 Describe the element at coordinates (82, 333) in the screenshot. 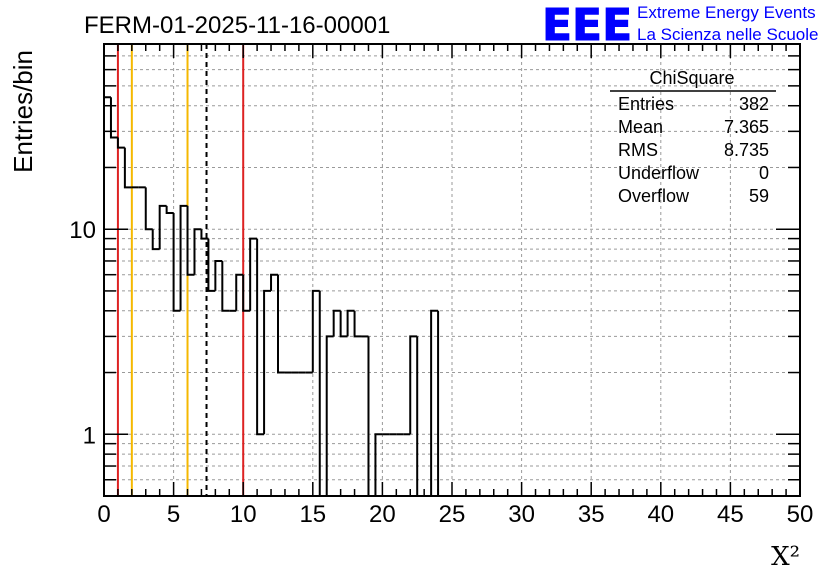

I see `y-tick-labels: 1 10` at that location.